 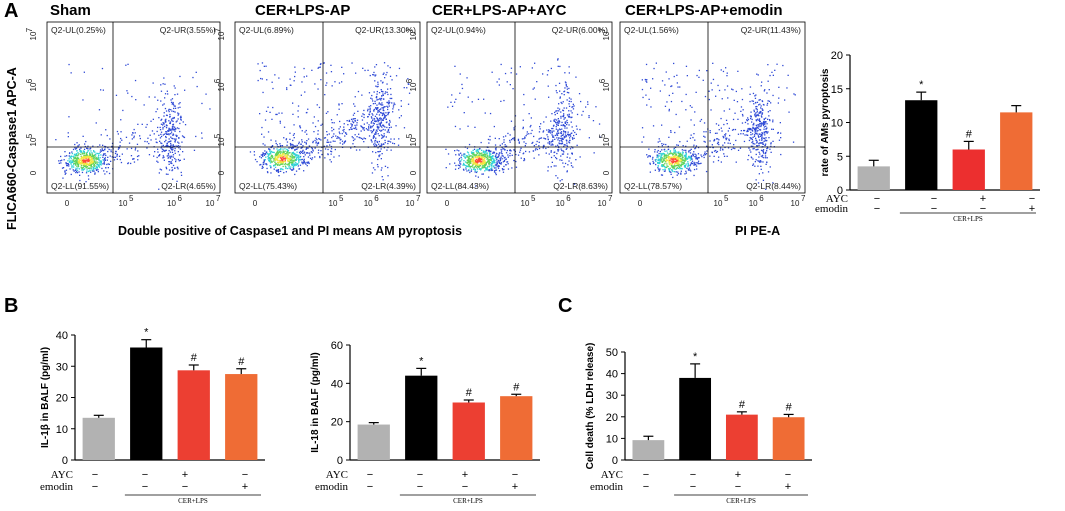 What do you see at coordinates (468, 431) in the screenshot?
I see `bar` at bounding box center [468, 431].